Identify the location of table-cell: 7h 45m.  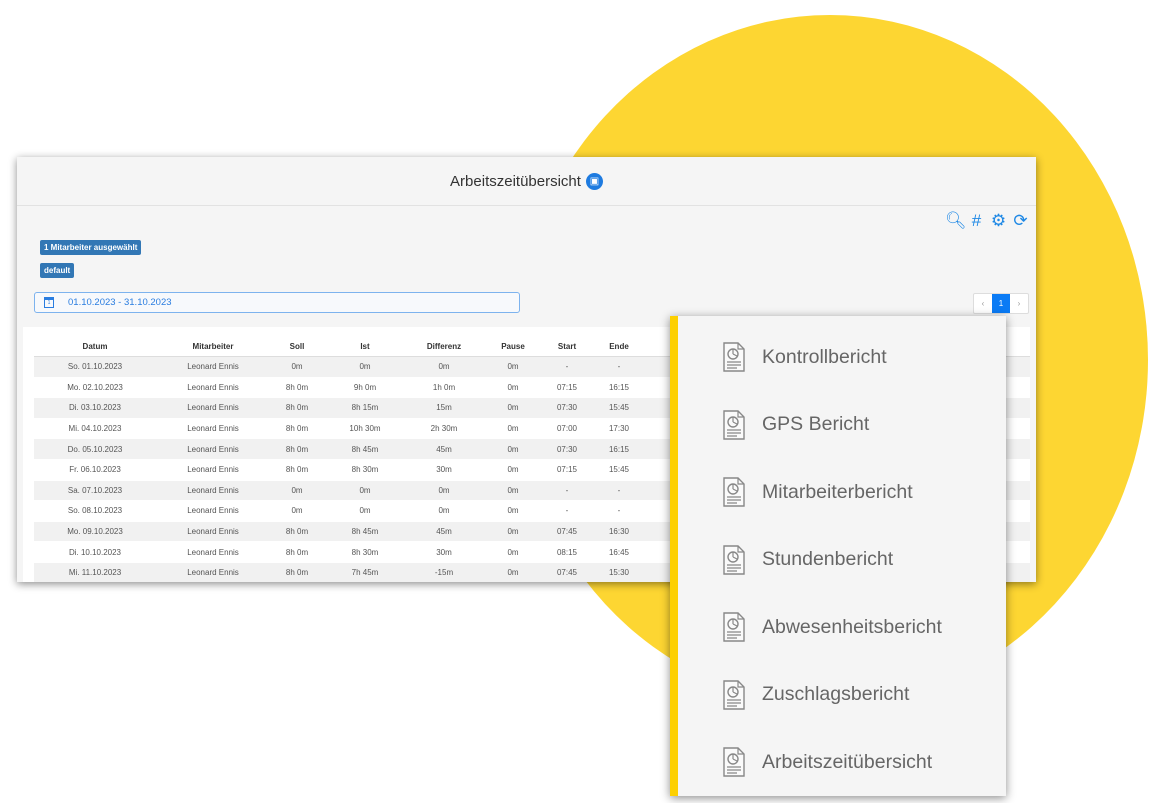
(365, 572).